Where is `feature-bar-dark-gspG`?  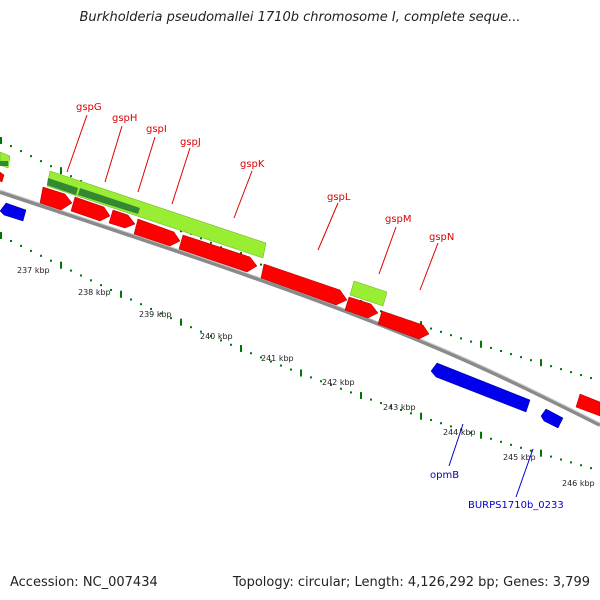 feature-bar-dark-gspG is located at coordinates (62, 186).